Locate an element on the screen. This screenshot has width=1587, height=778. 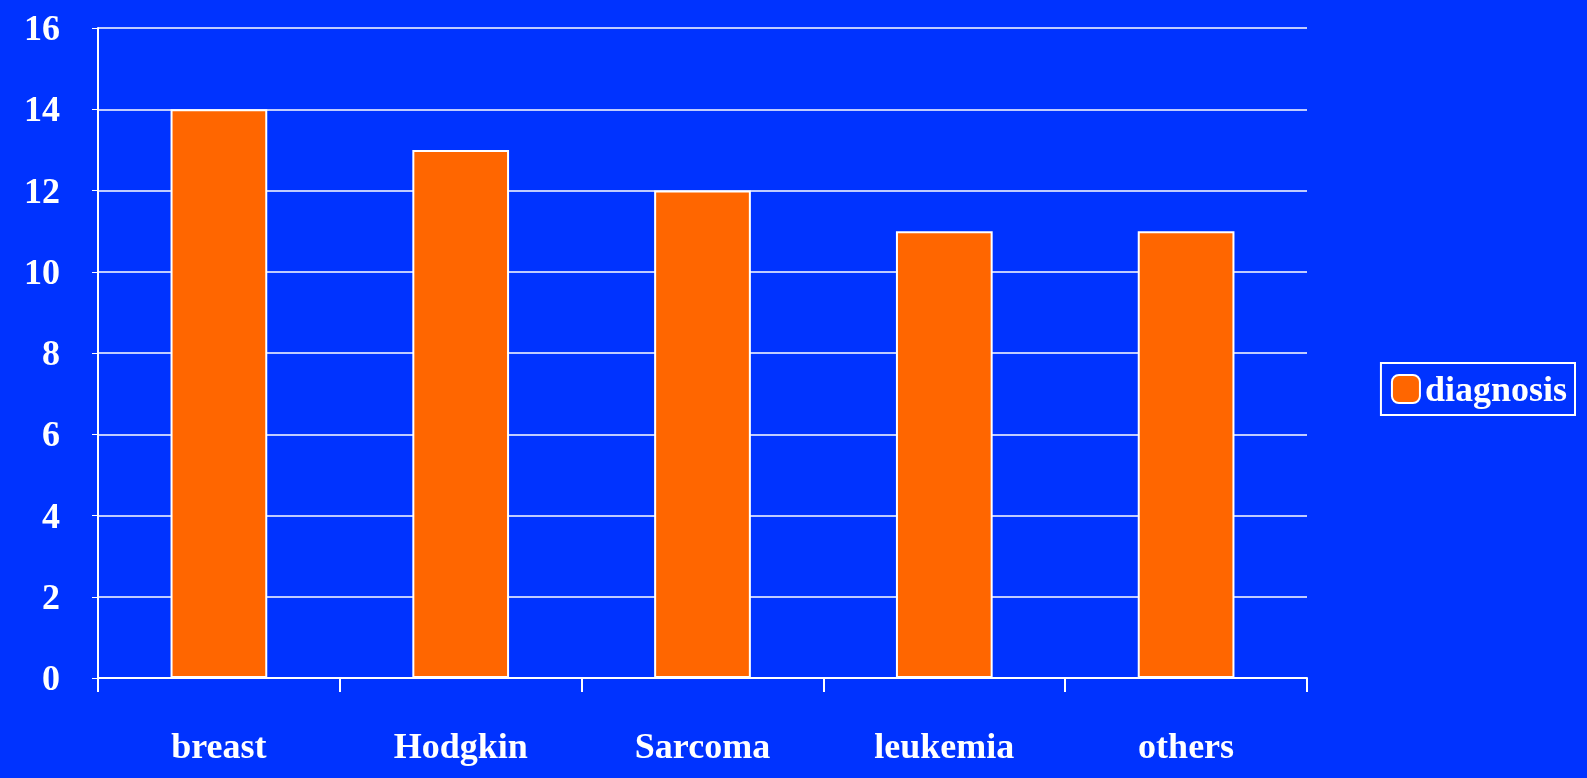
y-tick-label: 10 is located at coordinates (42, 271).